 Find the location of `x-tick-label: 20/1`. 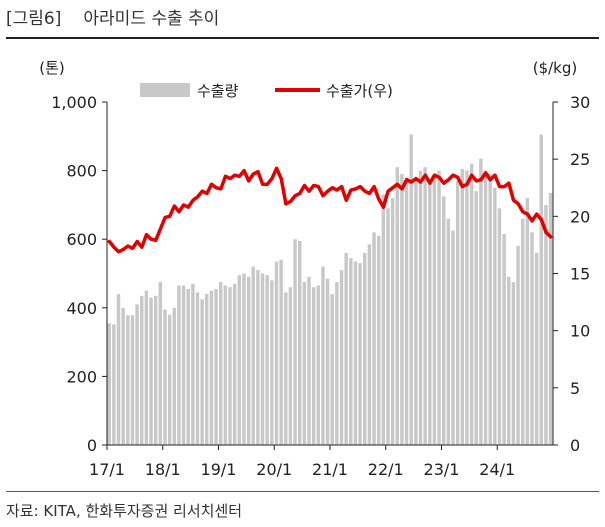

x-tick-label: 20/1 is located at coordinates (274, 469).